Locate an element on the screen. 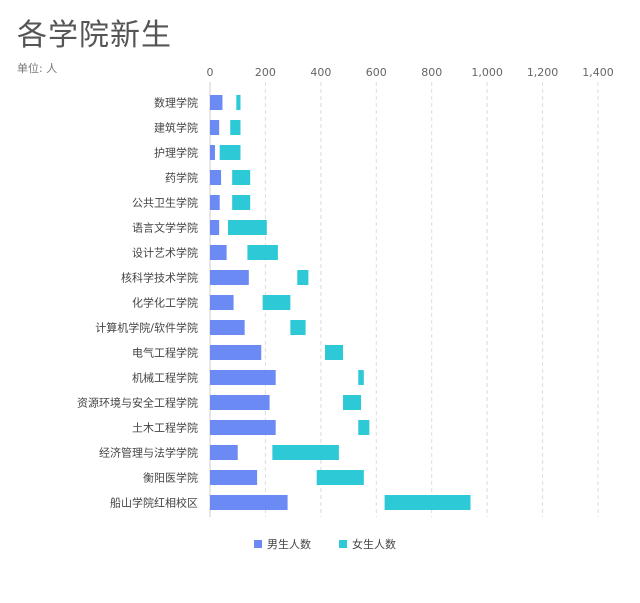 The width and height of the screenshot is (640, 603). category-label: 数理学院 is located at coordinates (176, 103).